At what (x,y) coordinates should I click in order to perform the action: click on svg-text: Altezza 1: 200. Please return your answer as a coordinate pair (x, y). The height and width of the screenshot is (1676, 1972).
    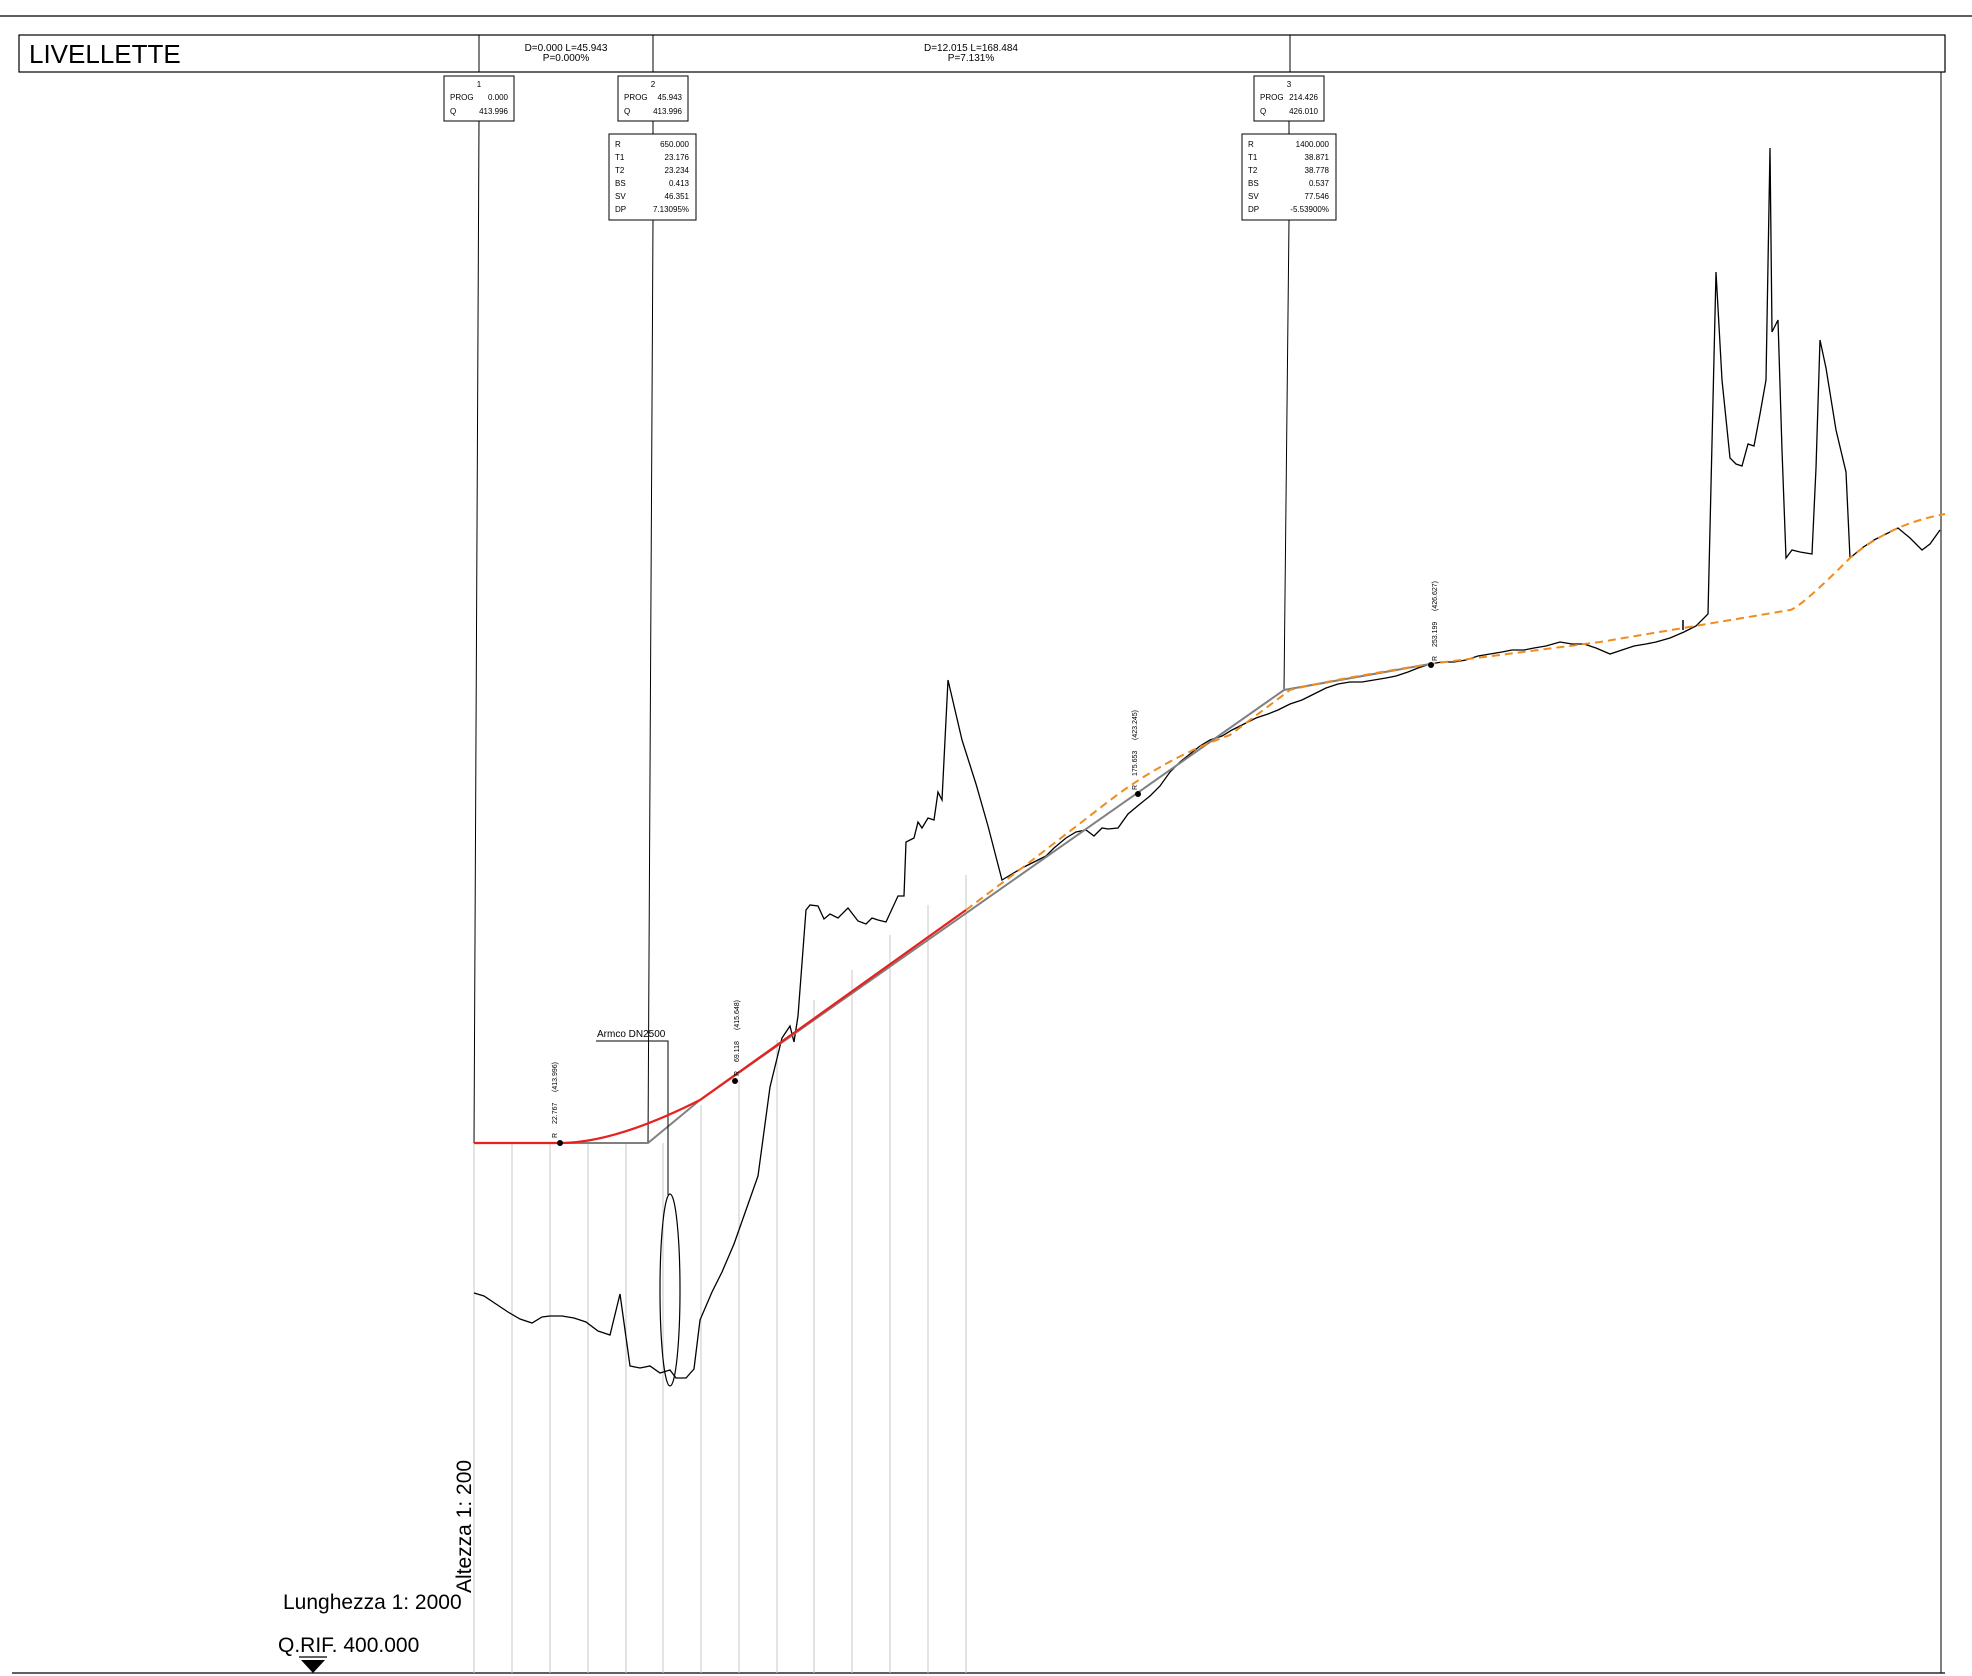
    Looking at the image, I should click on (464, 1526).